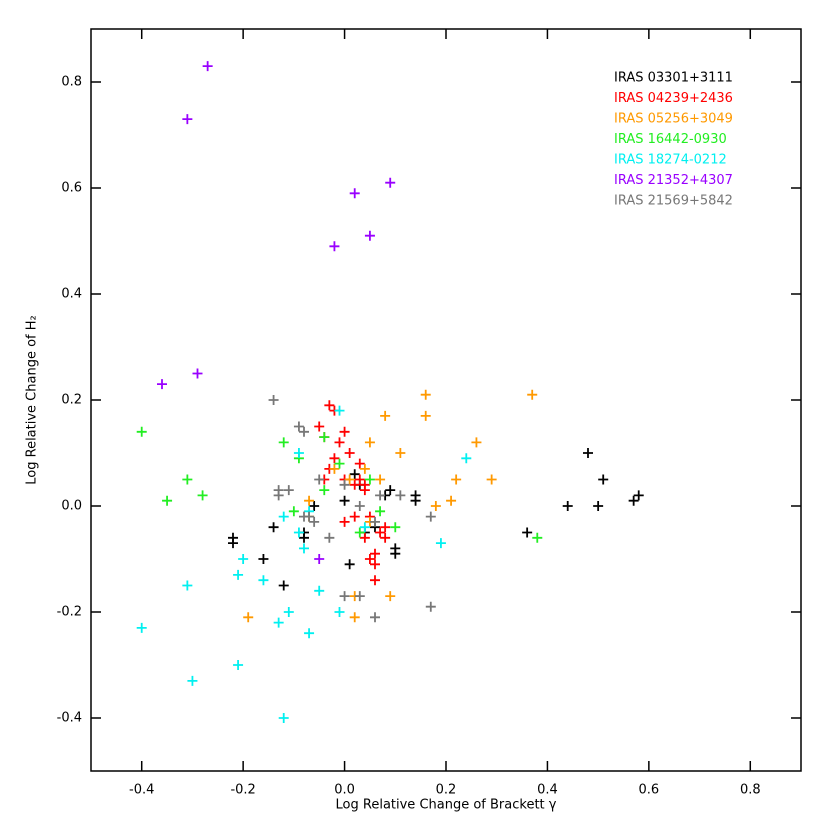 The height and width of the screenshot is (830, 830). I want to click on x-tick-label: 0.2, so click(446, 790).